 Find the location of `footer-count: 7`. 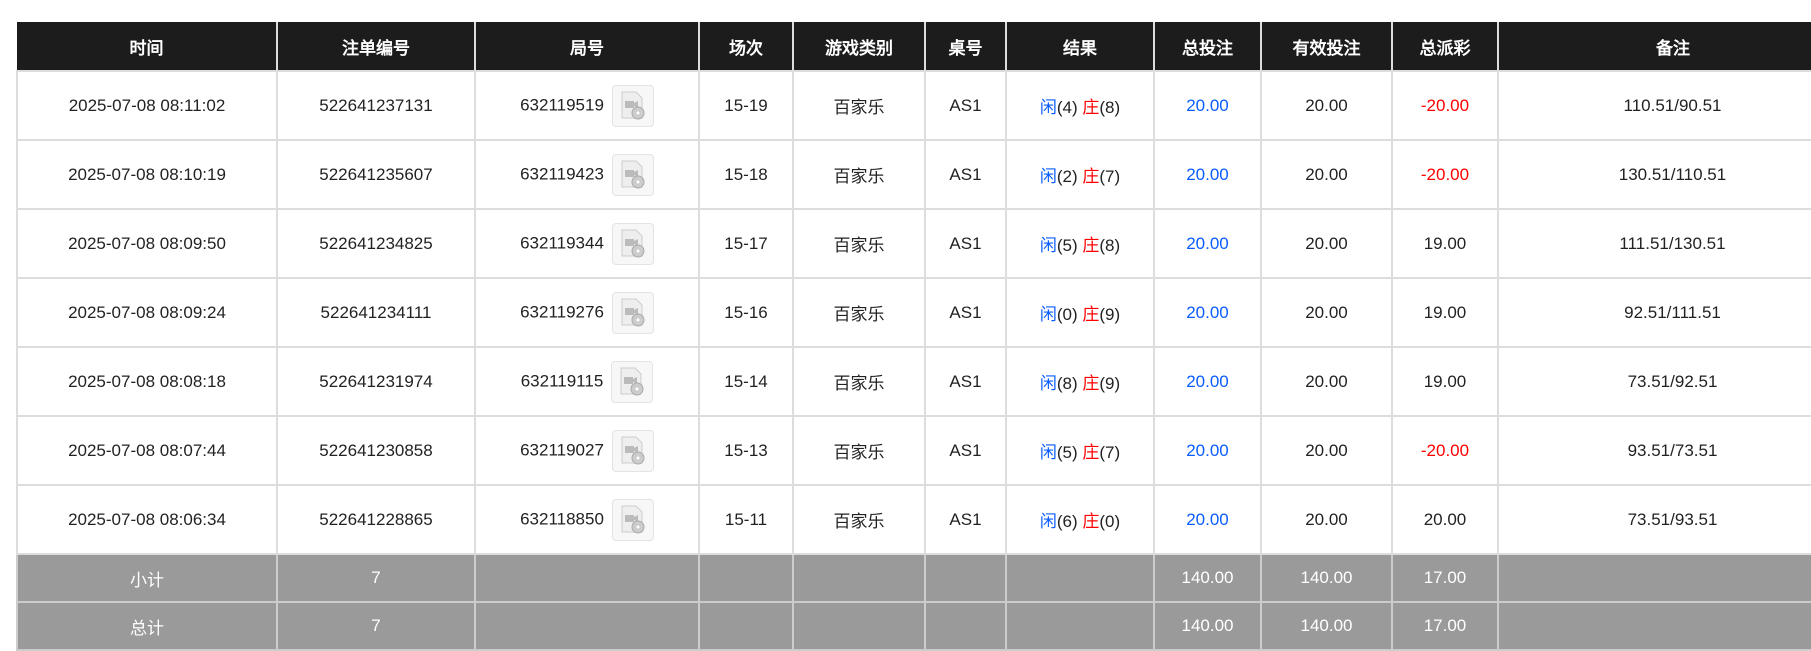

footer-count: 7 is located at coordinates (376, 626).